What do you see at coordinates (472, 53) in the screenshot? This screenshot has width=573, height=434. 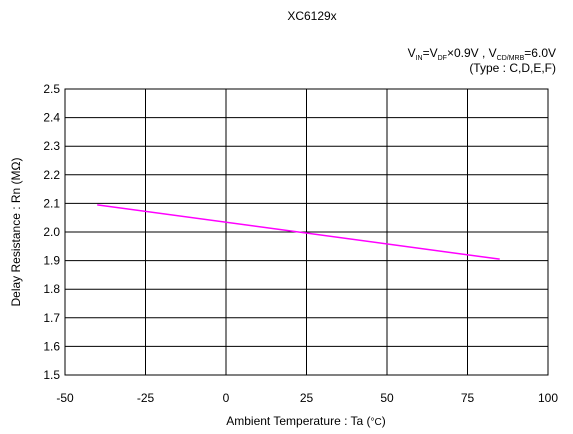 I see `condition-mult: ×0.9V , V` at bounding box center [472, 53].